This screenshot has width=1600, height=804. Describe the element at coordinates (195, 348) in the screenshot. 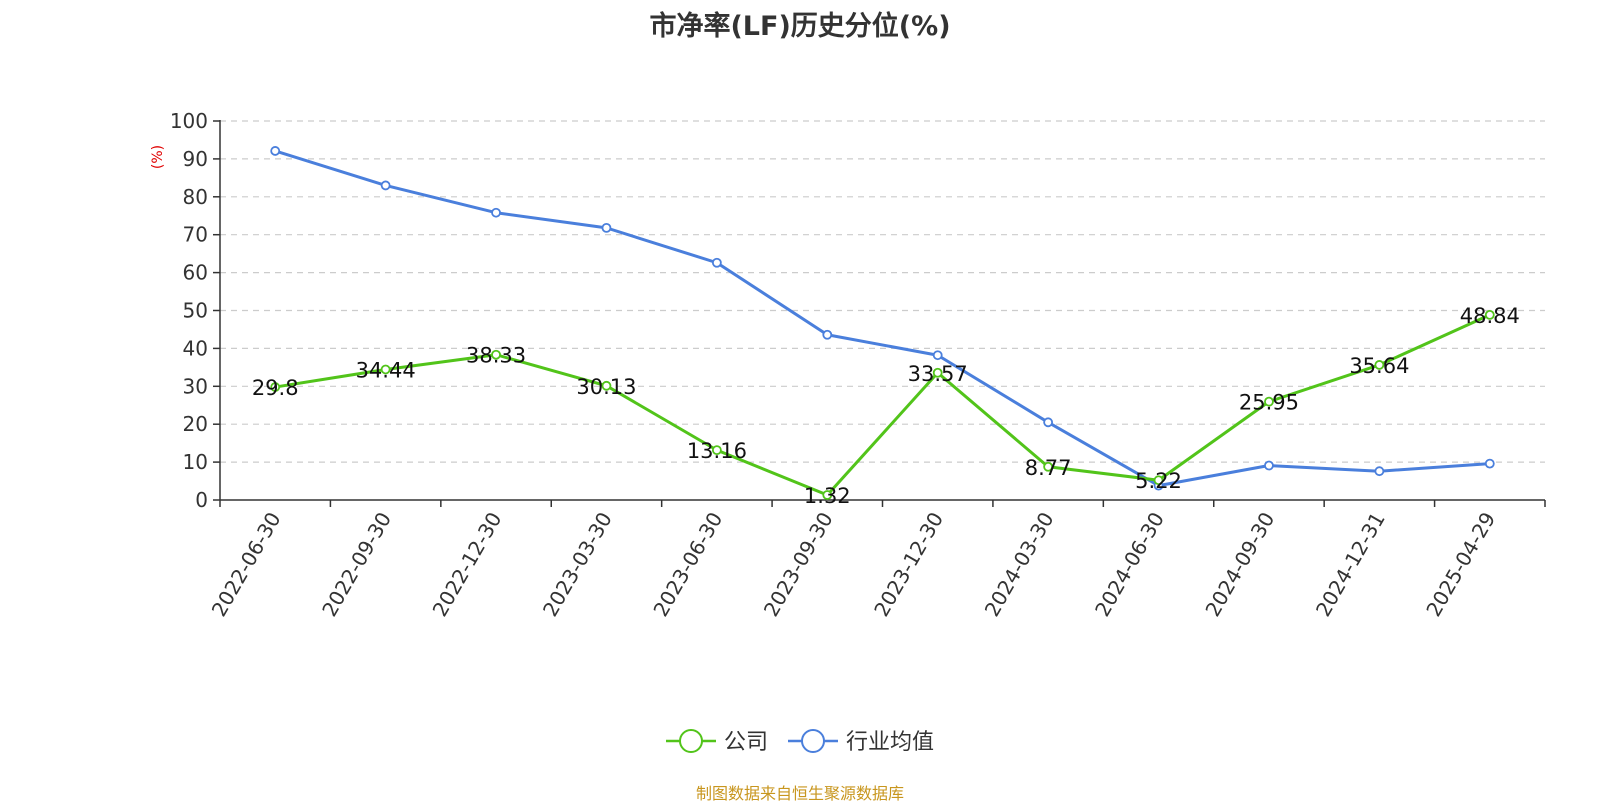

I see `y-tick-label: 40` at that location.